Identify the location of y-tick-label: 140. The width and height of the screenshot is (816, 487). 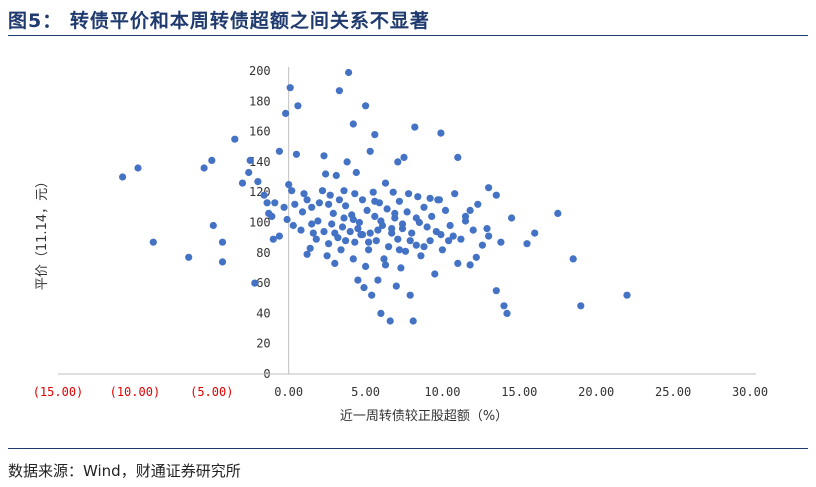
(260, 162).